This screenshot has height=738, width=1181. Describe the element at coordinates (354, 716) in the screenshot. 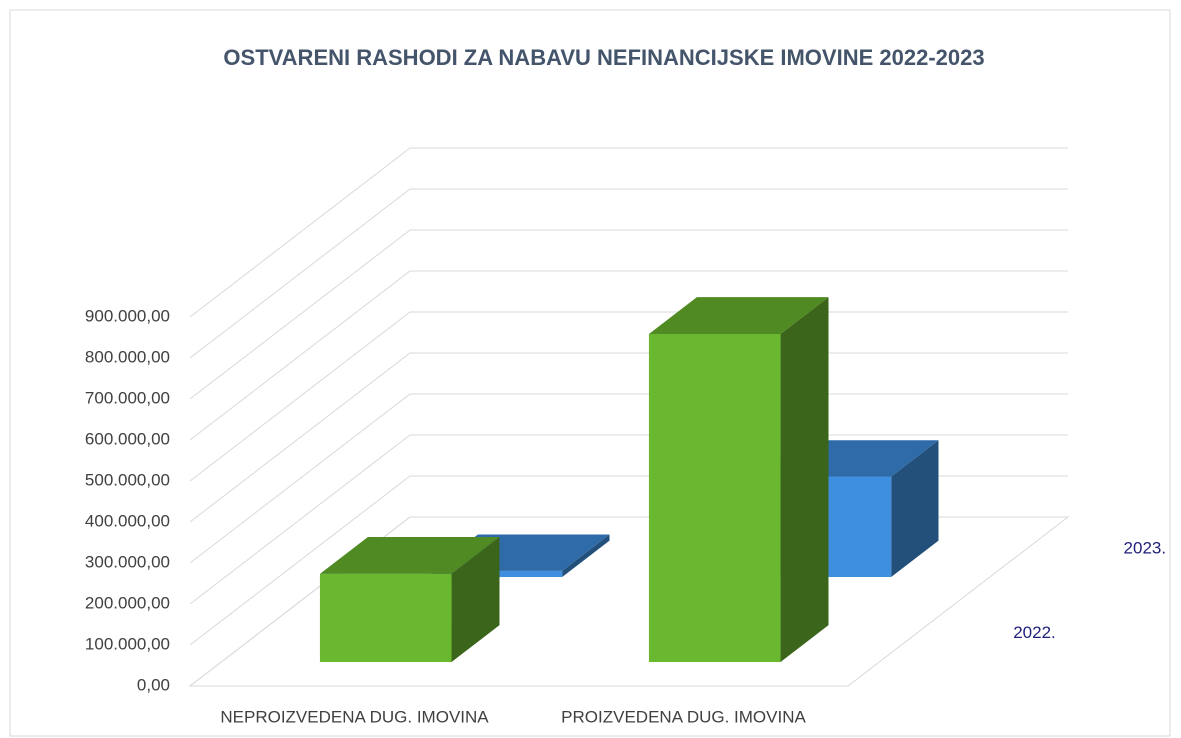

I see `x-tick-label: NEPROIZVEDENA DUG. IMOVINA` at that location.